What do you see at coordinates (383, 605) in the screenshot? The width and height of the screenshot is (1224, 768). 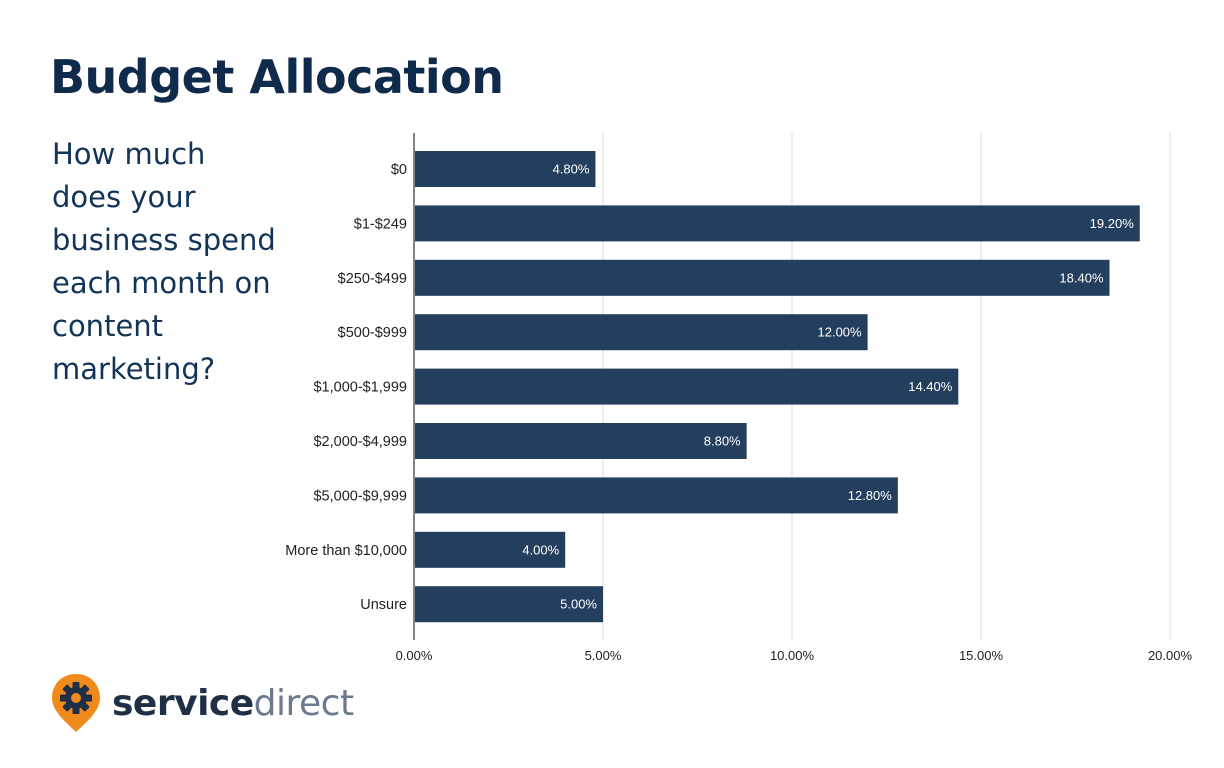 I see `category-label: Unsure` at bounding box center [383, 605].